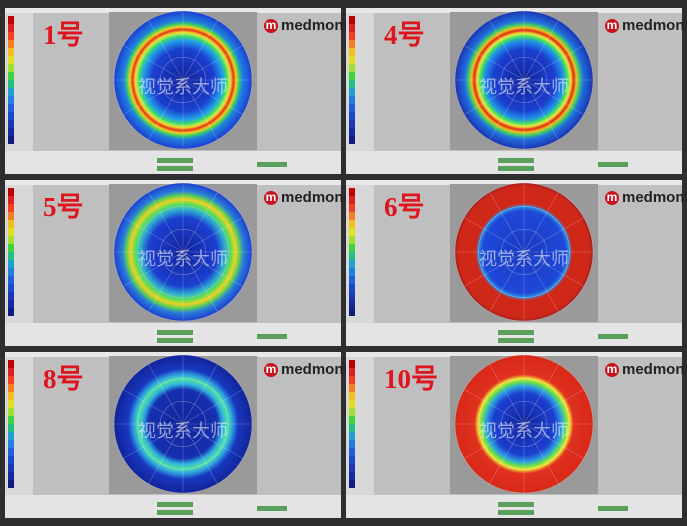 The height and width of the screenshot is (526, 687). Describe the element at coordinates (404, 207) in the screenshot. I see `panel-label: 6号` at that location.